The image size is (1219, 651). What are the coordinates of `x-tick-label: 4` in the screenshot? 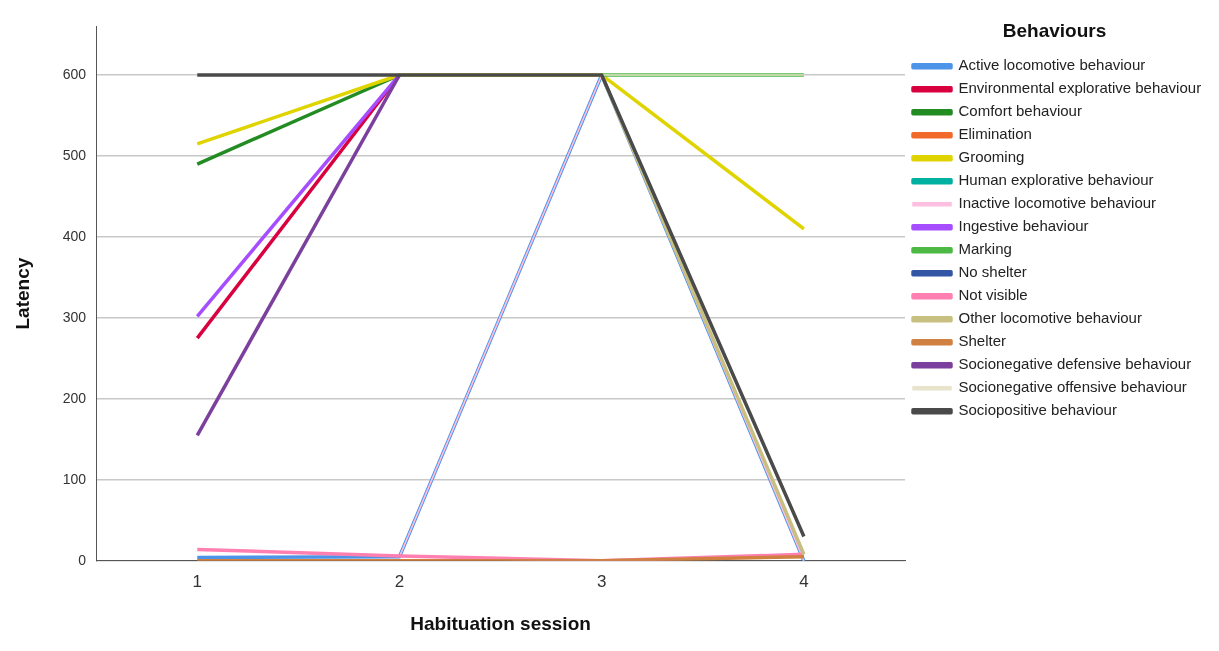 It's located at (804, 581).